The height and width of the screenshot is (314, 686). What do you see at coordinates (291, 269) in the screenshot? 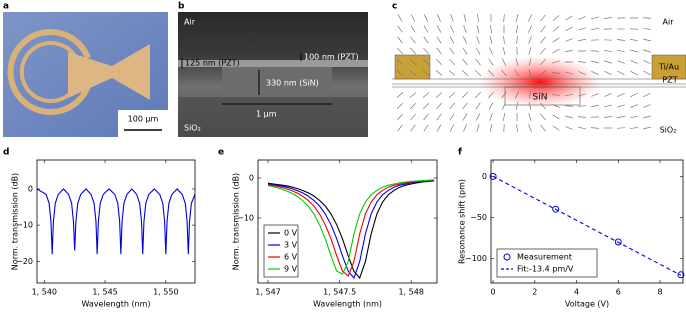
I see `legend-label: 9 V` at bounding box center [291, 269].